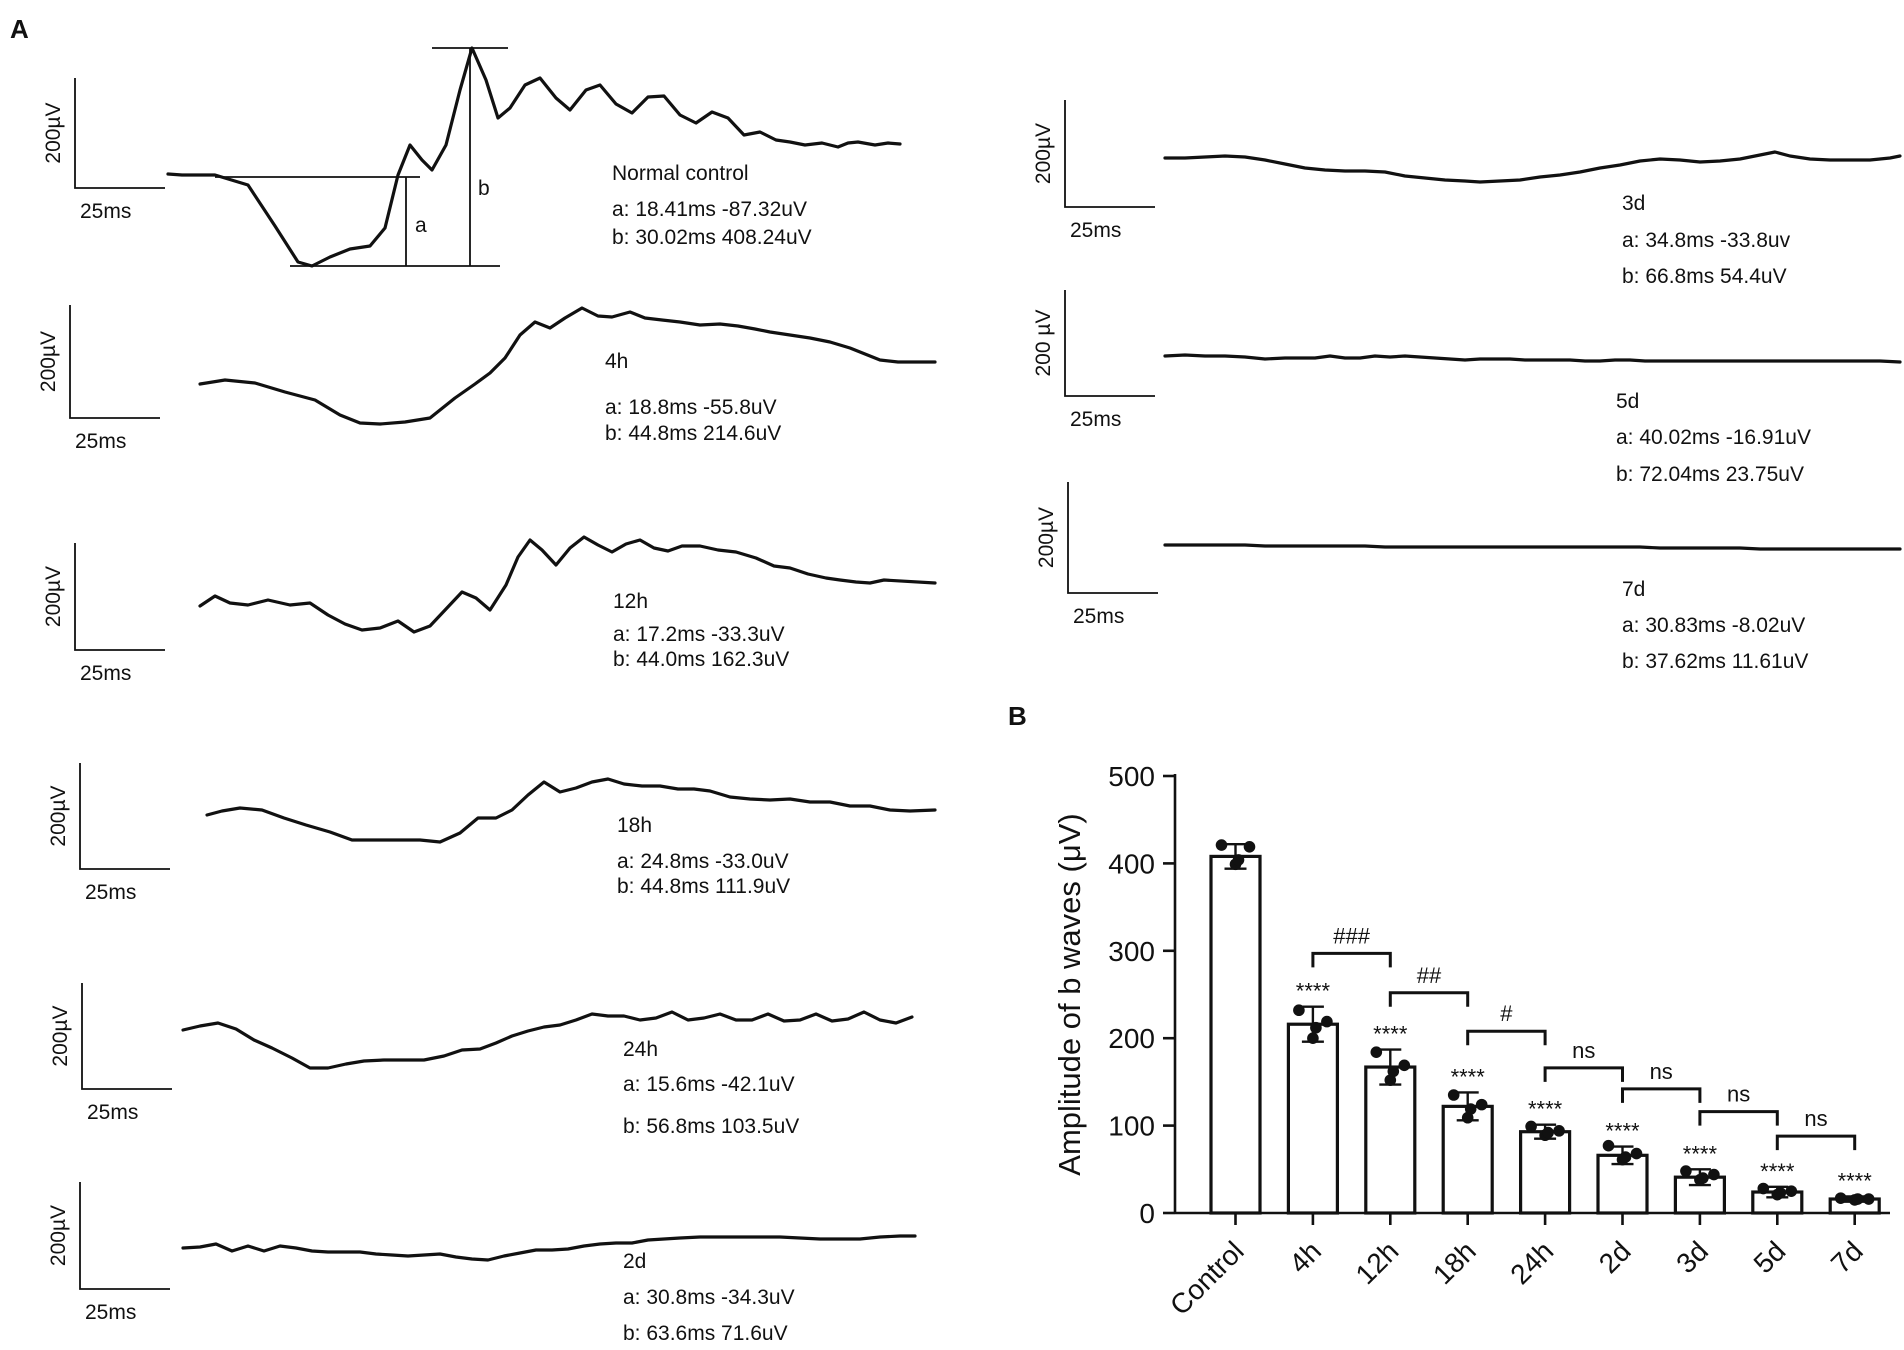  What do you see at coordinates (703, 886) in the screenshot?
I see `b-wave-value: b: 44.8ms 111.9uV` at bounding box center [703, 886].